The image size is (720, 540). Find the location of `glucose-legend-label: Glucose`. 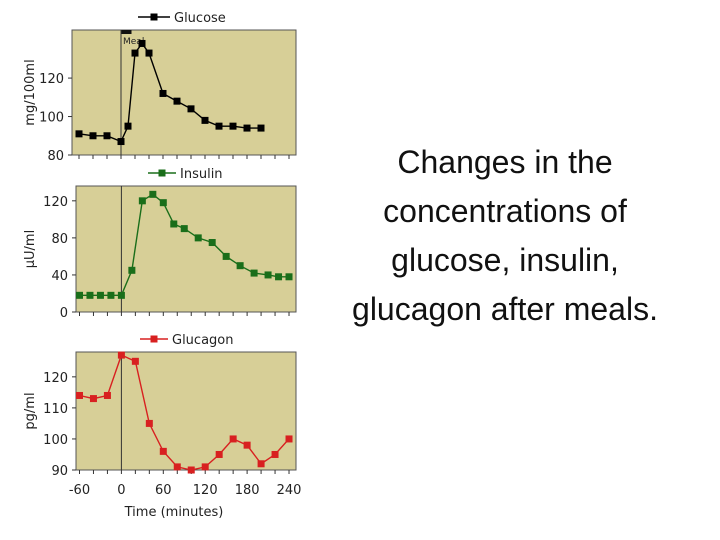

glucose-legend-label: Glucose is located at coordinates (200, 18).